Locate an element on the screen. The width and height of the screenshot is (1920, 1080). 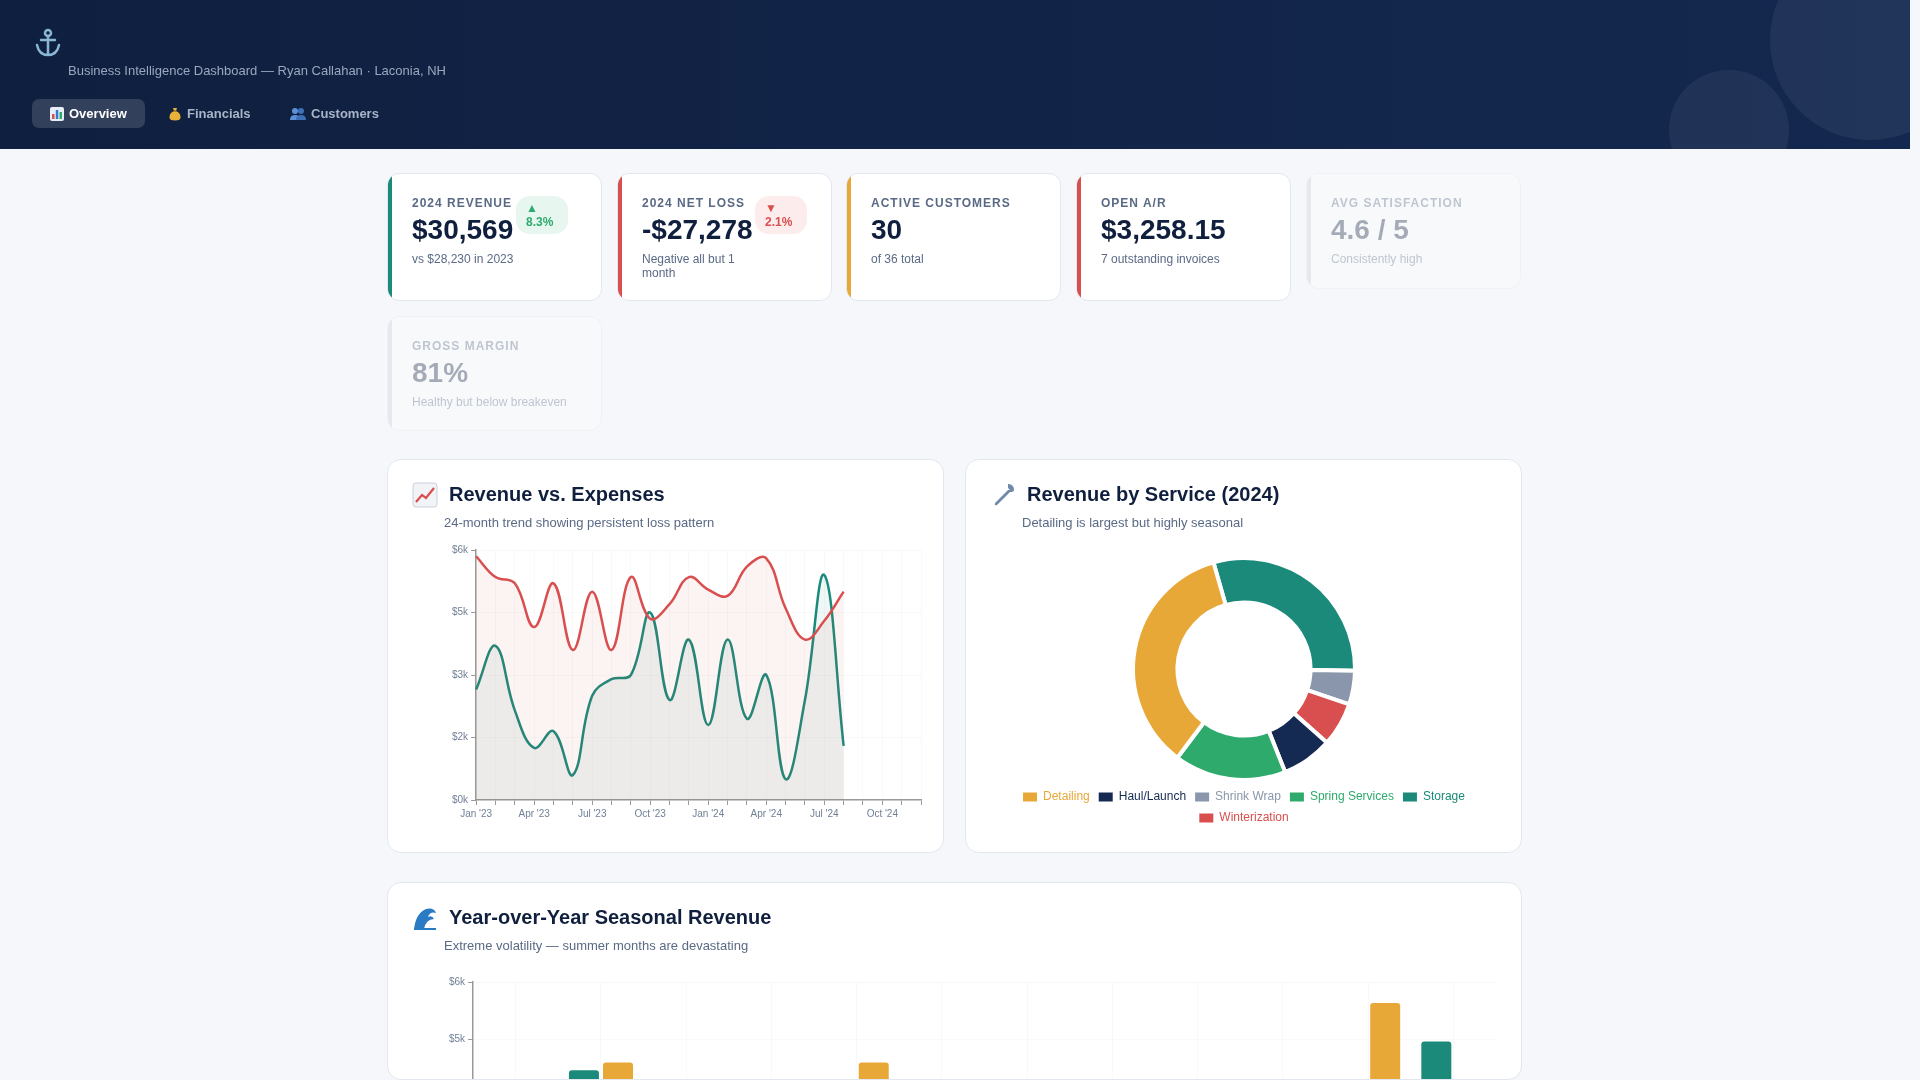
y-tick-label: $2k is located at coordinates (461, 737).